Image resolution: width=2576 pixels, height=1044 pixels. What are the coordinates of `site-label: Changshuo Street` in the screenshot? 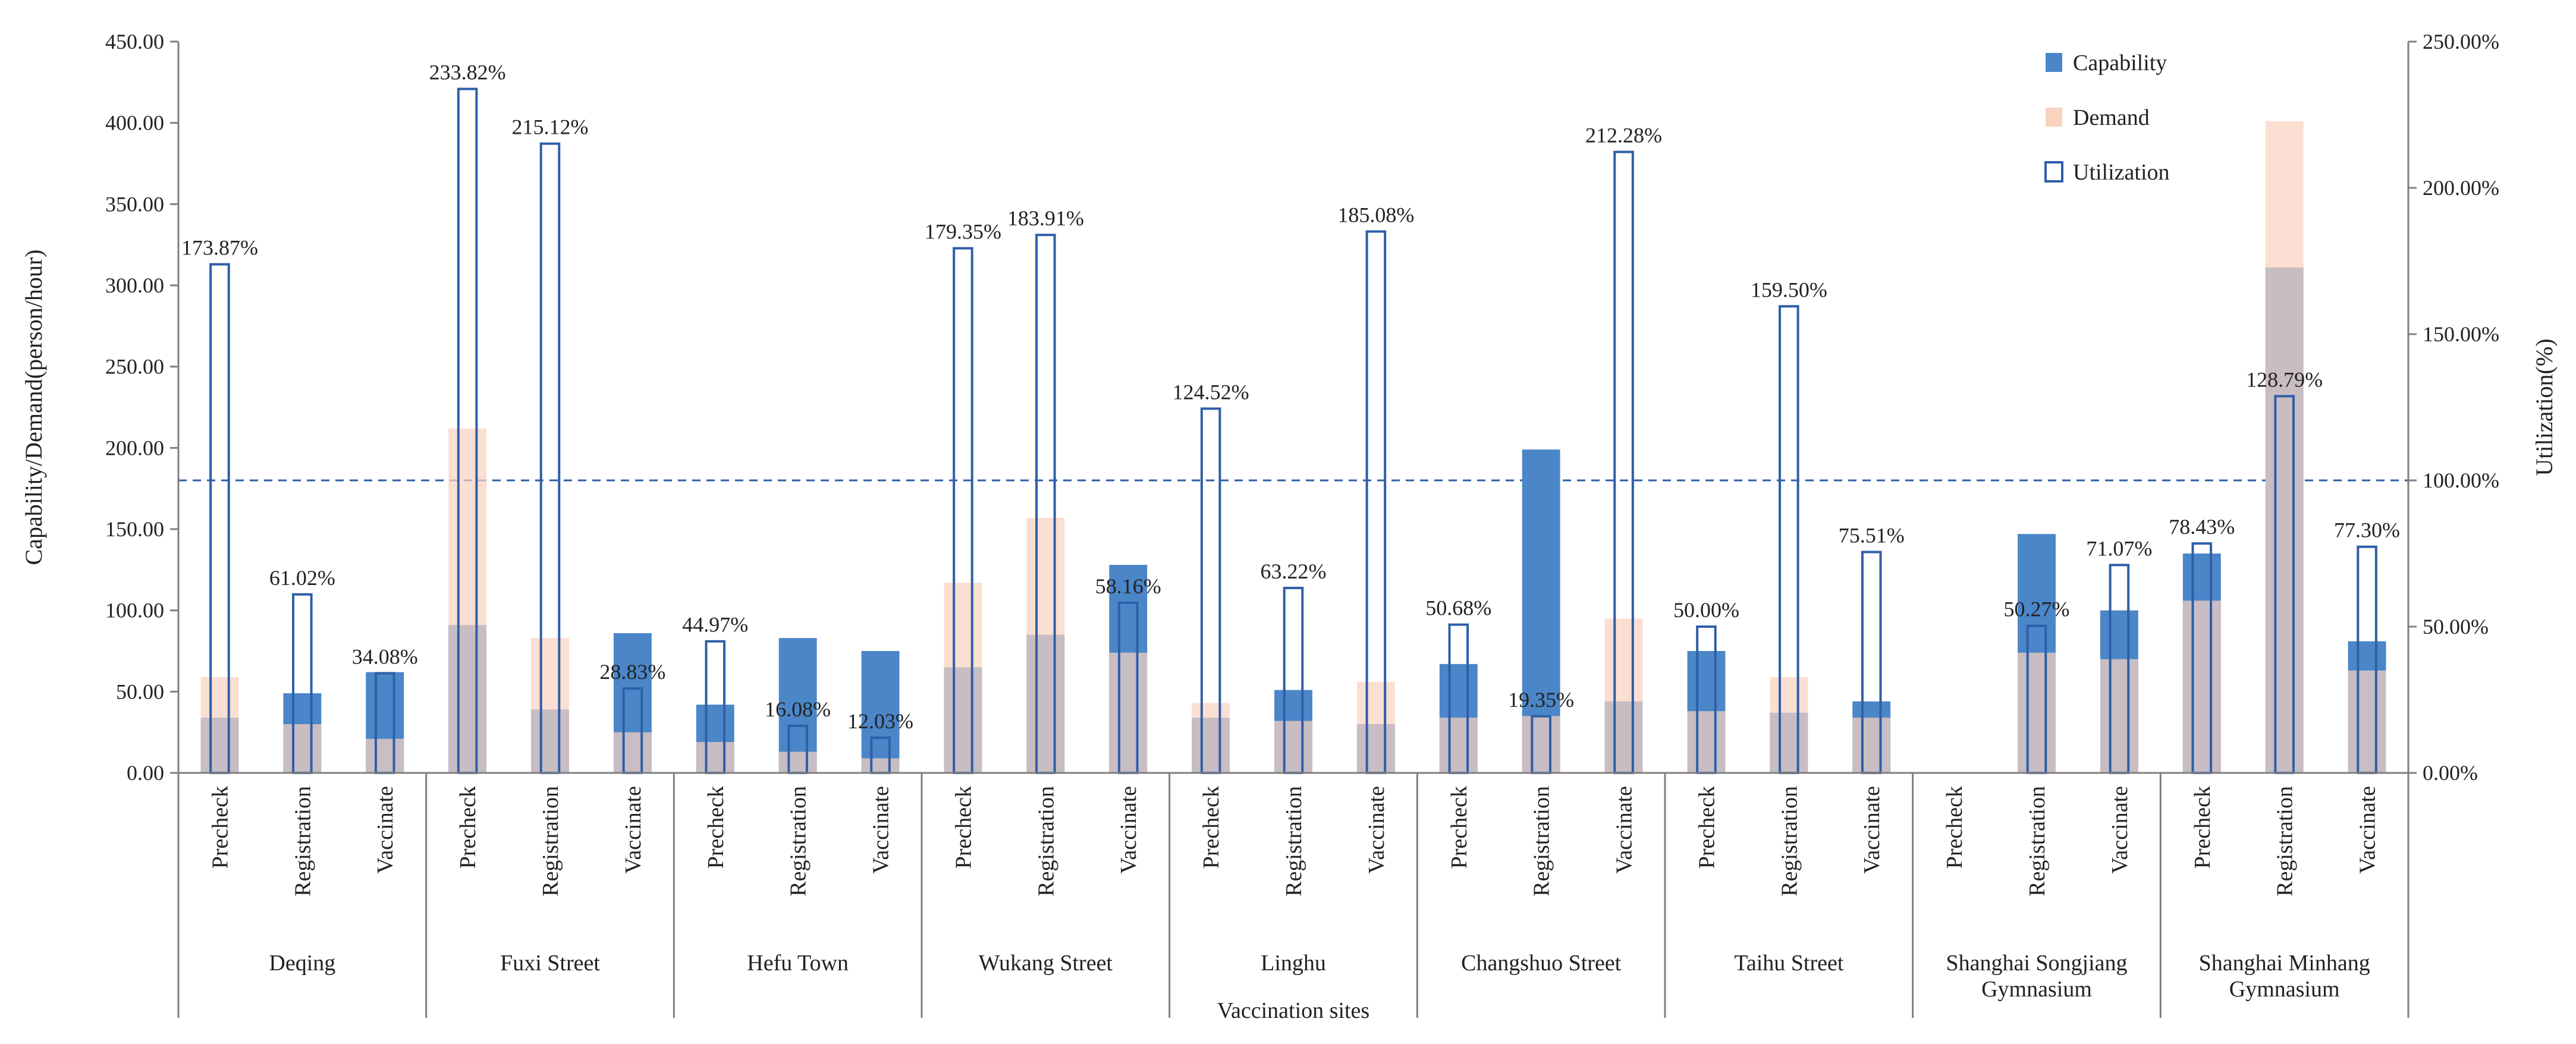 It's located at (1541, 963).